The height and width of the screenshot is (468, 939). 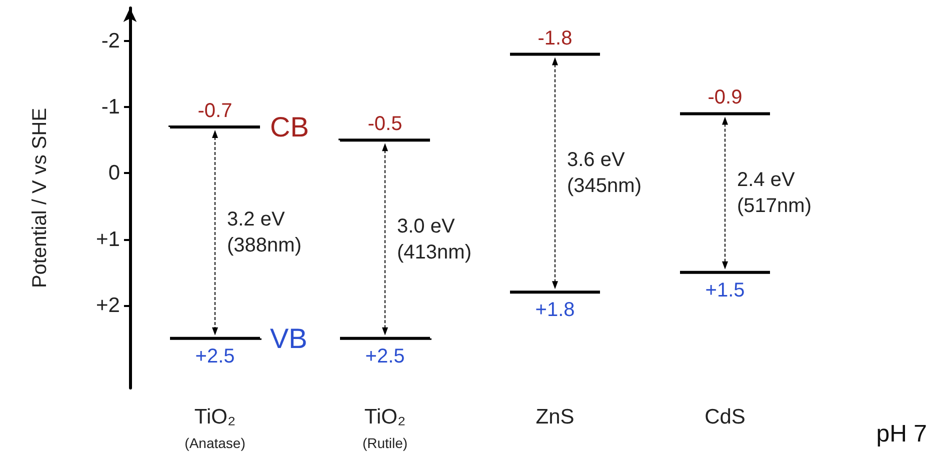 What do you see at coordinates (289, 338) in the screenshot?
I see `annotation: VB` at bounding box center [289, 338].